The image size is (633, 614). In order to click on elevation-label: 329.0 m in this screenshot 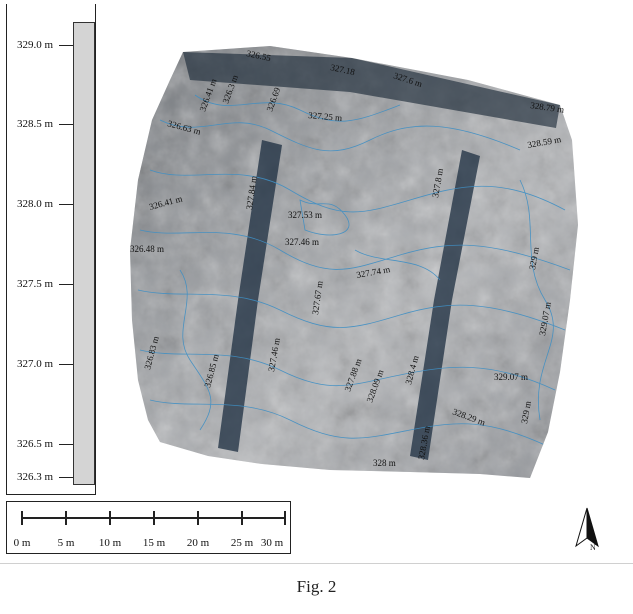, I will do `click(35, 45)`.